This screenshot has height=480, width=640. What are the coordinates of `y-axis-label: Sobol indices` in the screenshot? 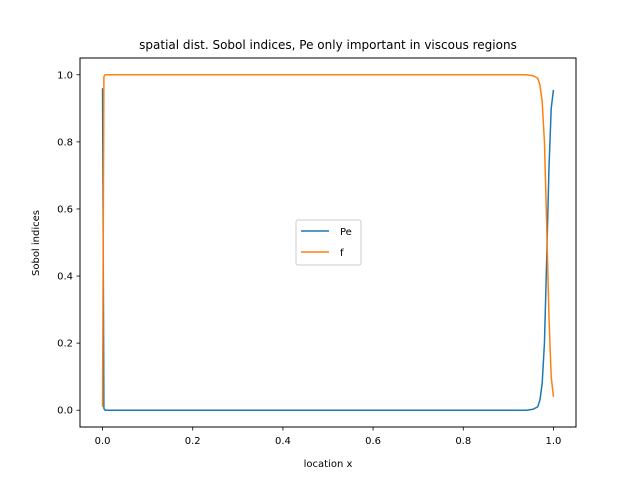 It's located at (36, 243).